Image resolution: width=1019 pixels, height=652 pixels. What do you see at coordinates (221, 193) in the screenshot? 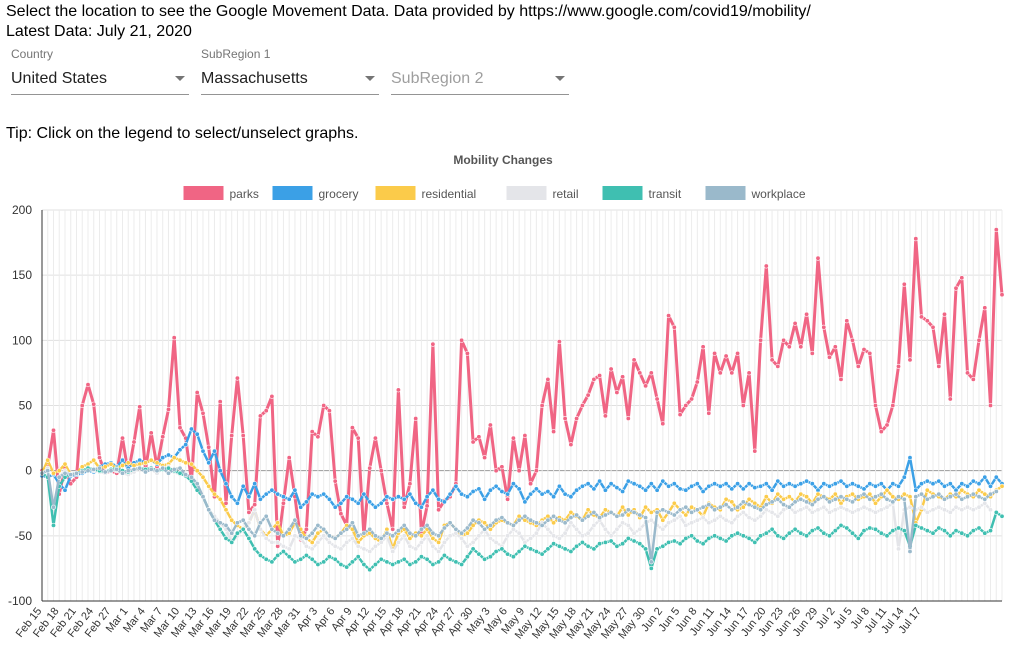
I see `legend-item-parks: parks` at bounding box center [221, 193].